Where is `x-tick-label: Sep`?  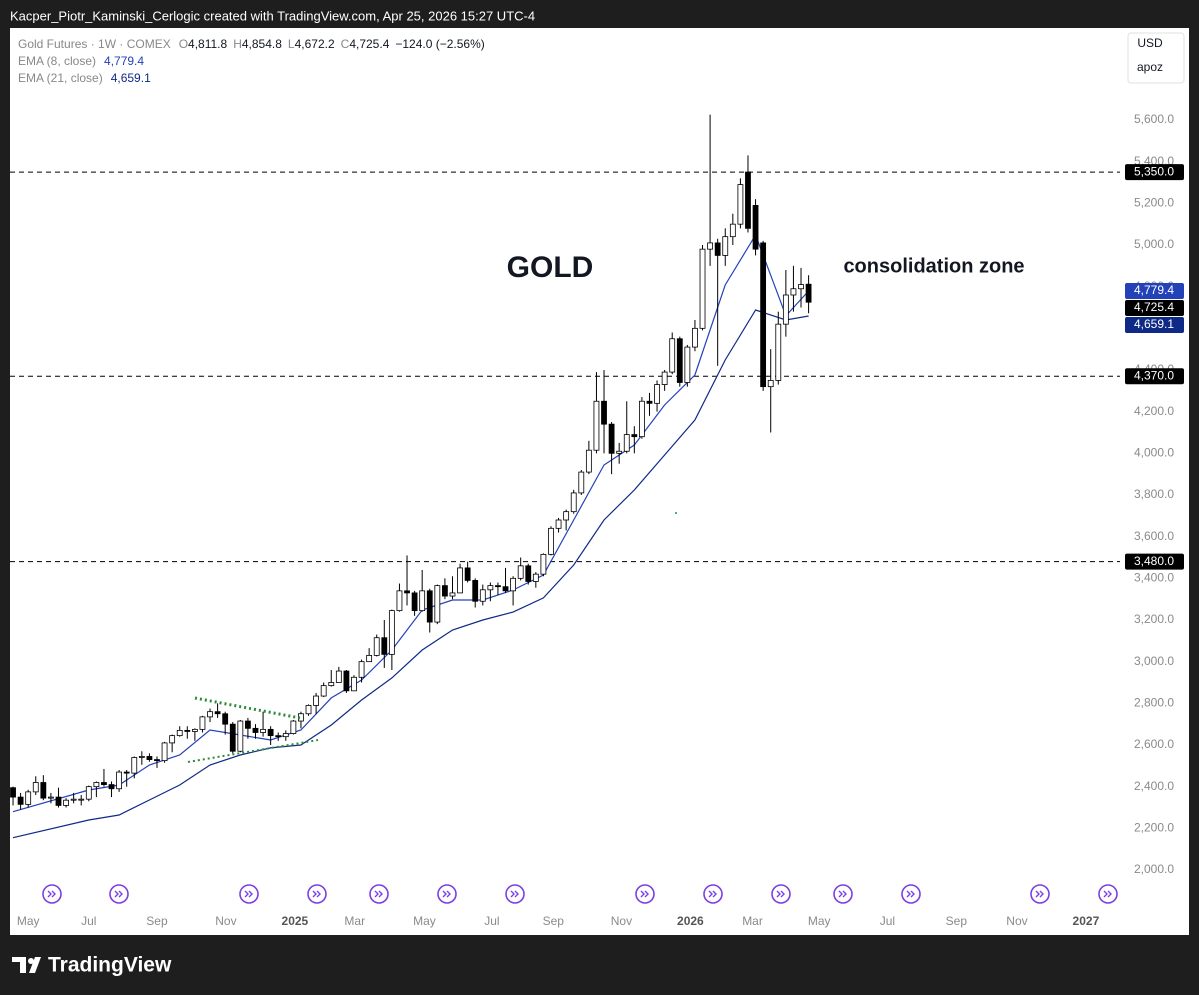 x-tick-label: Sep is located at coordinates (157, 921).